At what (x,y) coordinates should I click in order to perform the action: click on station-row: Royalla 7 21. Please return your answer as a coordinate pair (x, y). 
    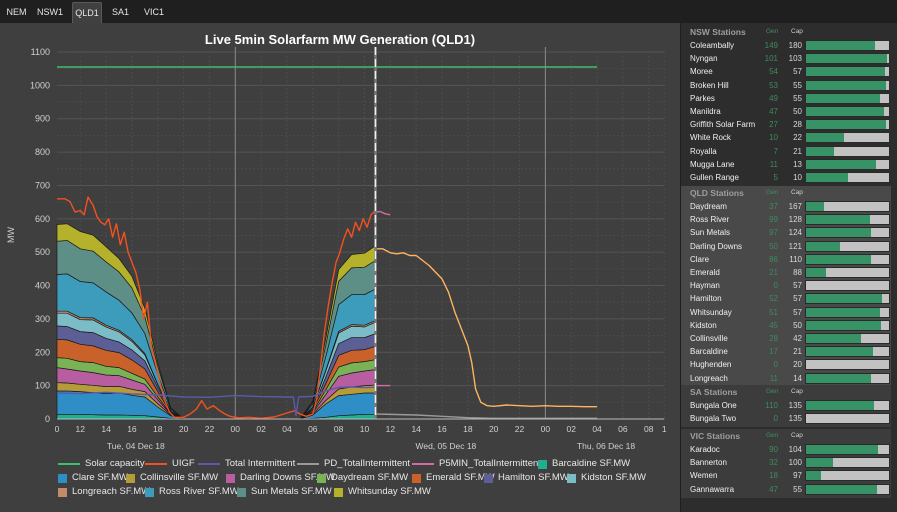
    Looking at the image, I should click on (786, 151).